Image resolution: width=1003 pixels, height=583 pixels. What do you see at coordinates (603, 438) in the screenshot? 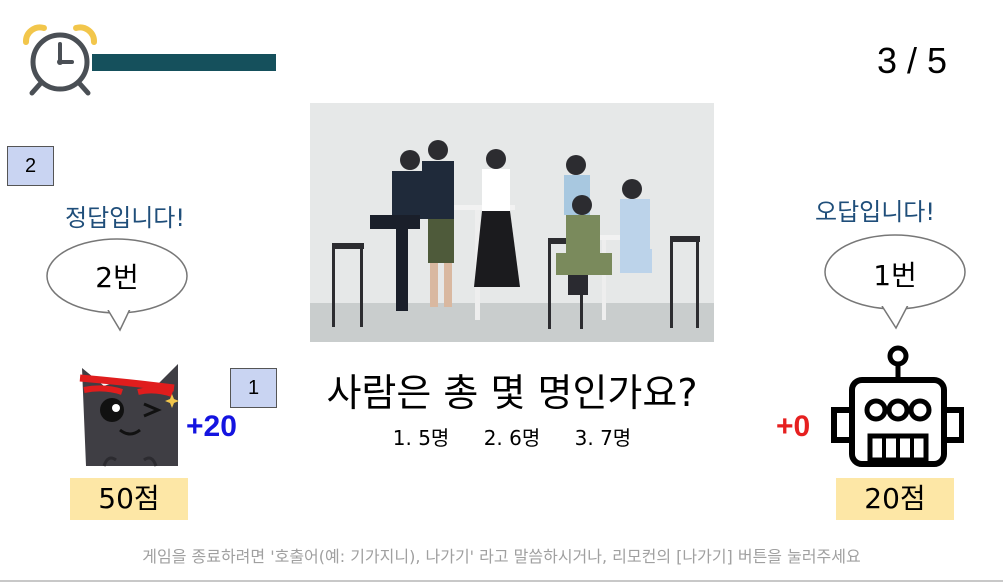
I see `option-3: 3. 7명` at bounding box center [603, 438].